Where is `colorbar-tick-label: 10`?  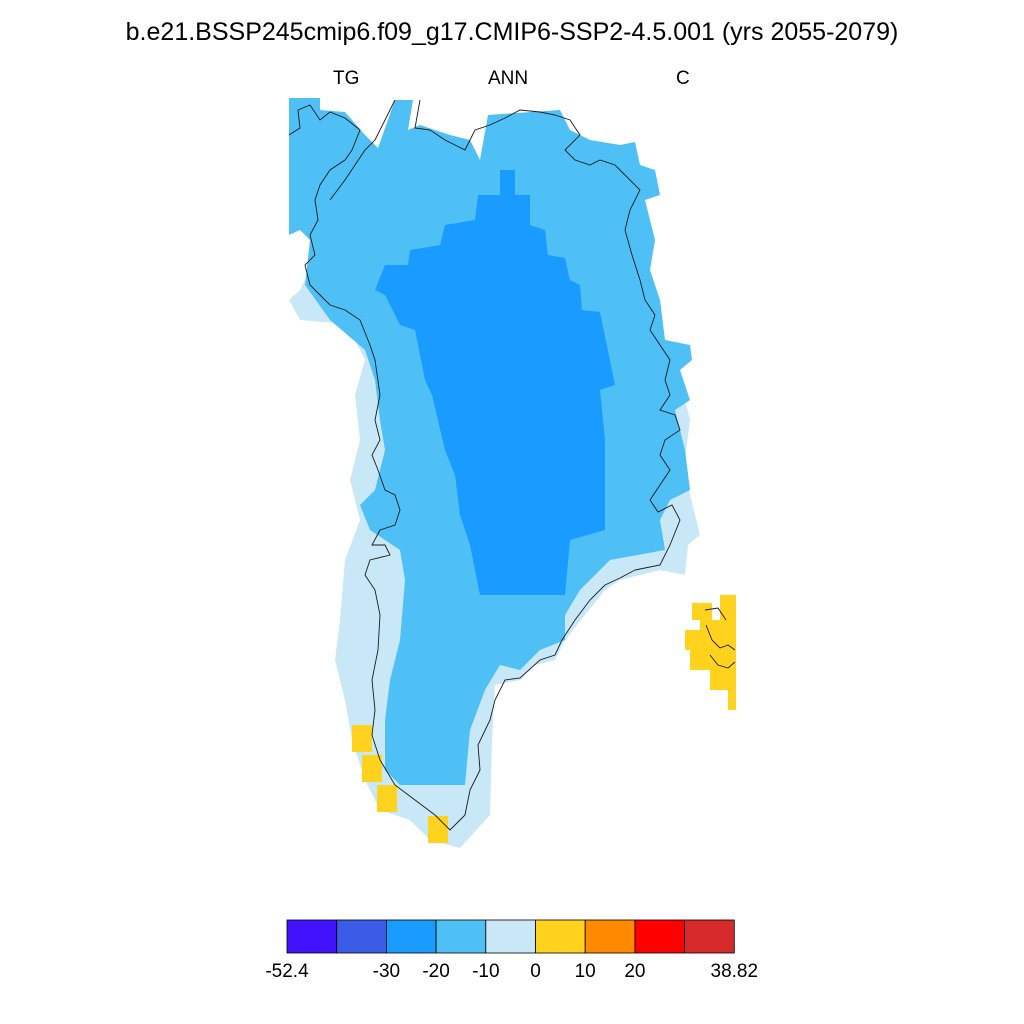 colorbar-tick-label: 10 is located at coordinates (585, 971).